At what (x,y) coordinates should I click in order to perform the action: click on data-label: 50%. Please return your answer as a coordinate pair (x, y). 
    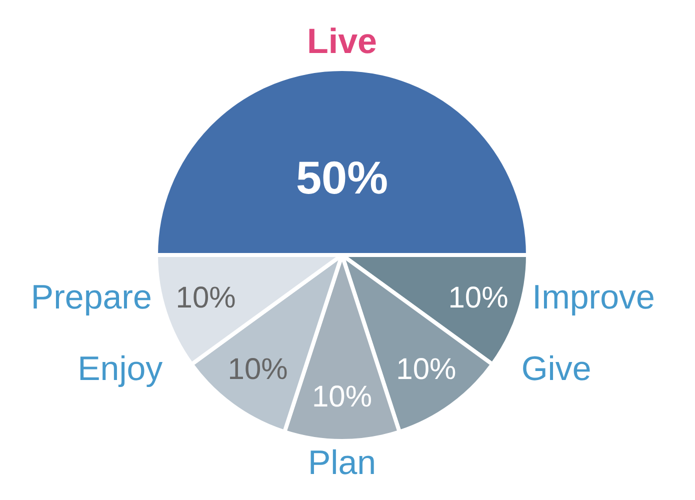
    Looking at the image, I should click on (342, 177).